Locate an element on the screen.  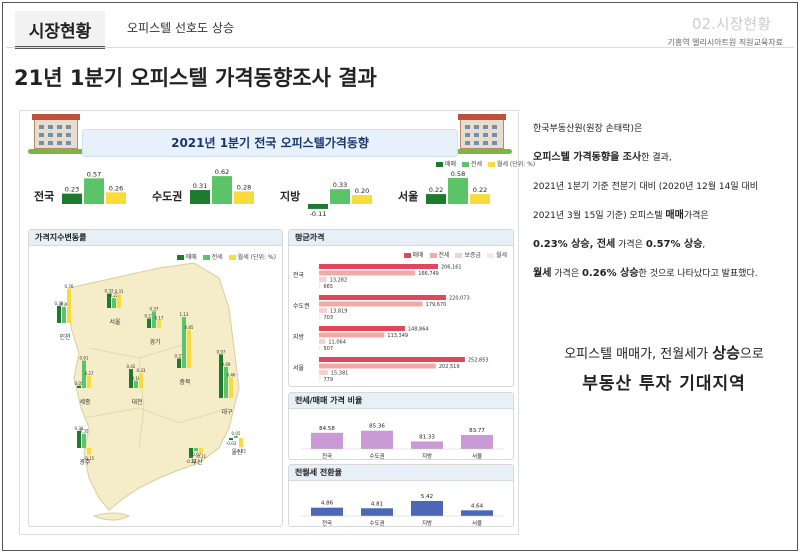
body-line-3: 2021년 1분기 기준 전분기 대비 (2020년 12월 14일 대비 is located at coordinates (664, 194).